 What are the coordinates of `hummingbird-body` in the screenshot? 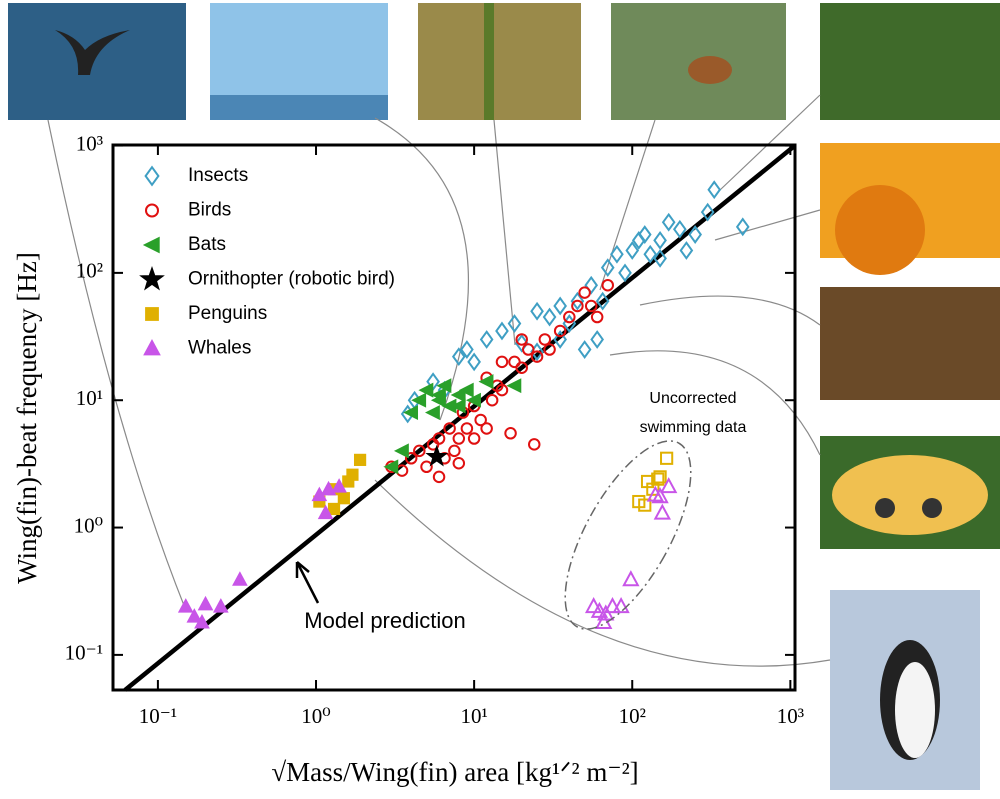 It's located at (710, 70).